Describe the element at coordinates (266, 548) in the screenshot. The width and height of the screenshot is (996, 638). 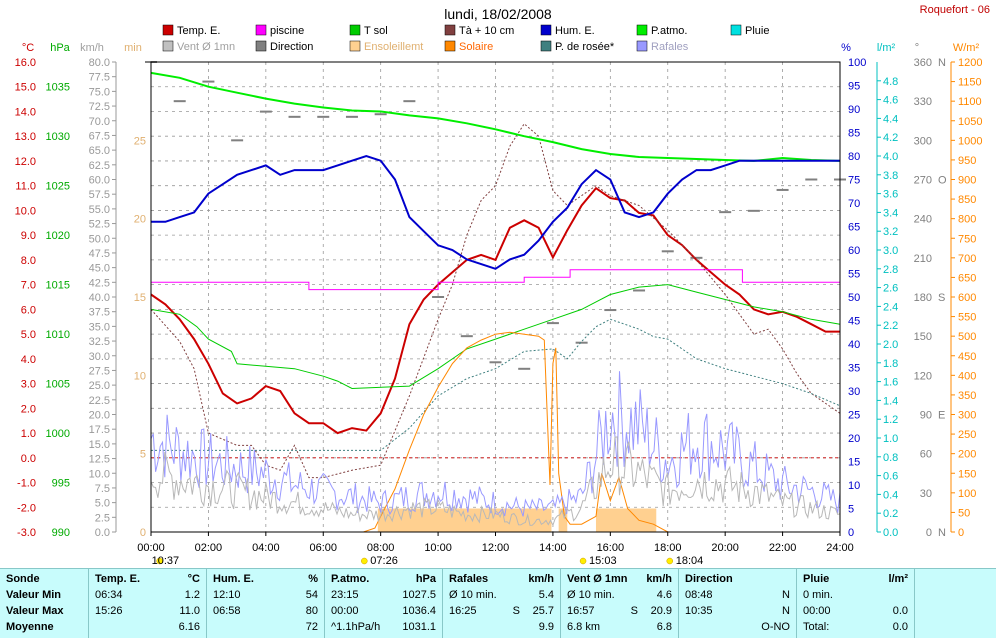
I see `tick-x: 04:00` at that location.